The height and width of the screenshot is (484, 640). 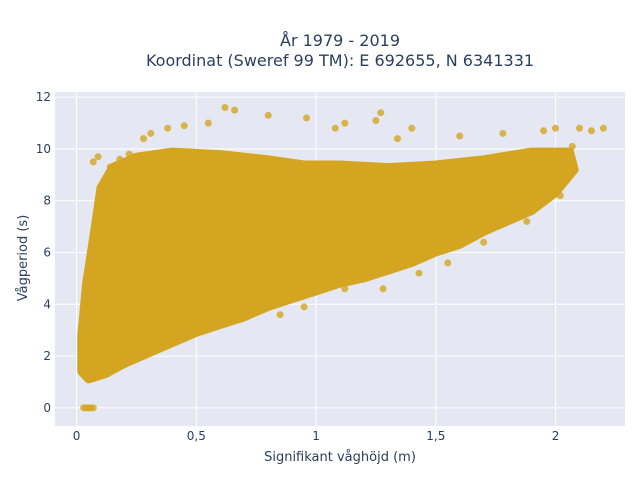 What do you see at coordinates (316, 436) in the screenshot?
I see `x-tick-labels: 0 0,5 1 1,5 2` at bounding box center [316, 436].